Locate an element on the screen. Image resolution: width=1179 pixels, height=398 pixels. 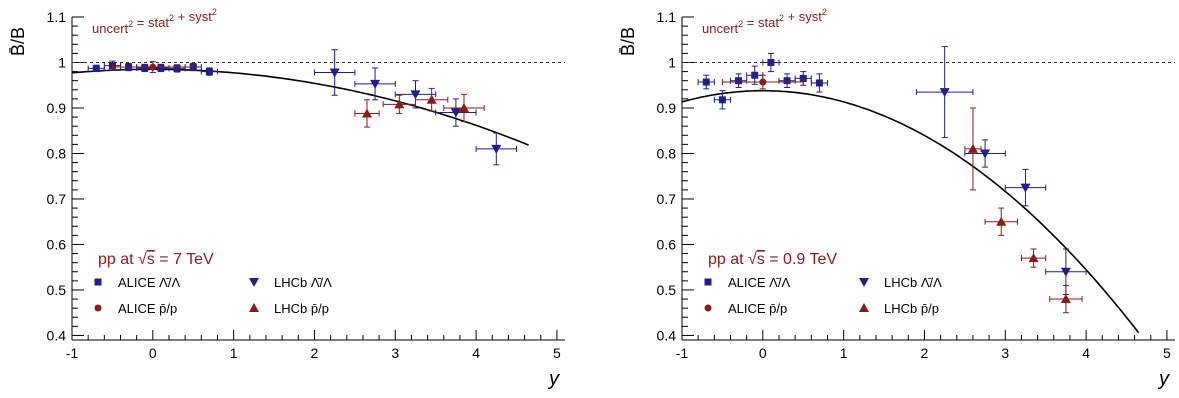
series-square is located at coordinates (762, 81).